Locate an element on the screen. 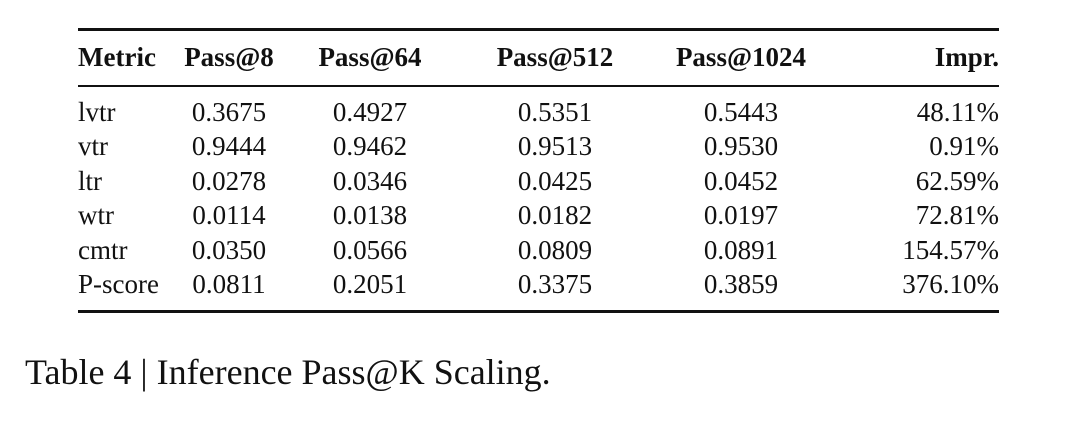 The image size is (1080, 423). value-cell: 0.9530 is located at coordinates (741, 146).